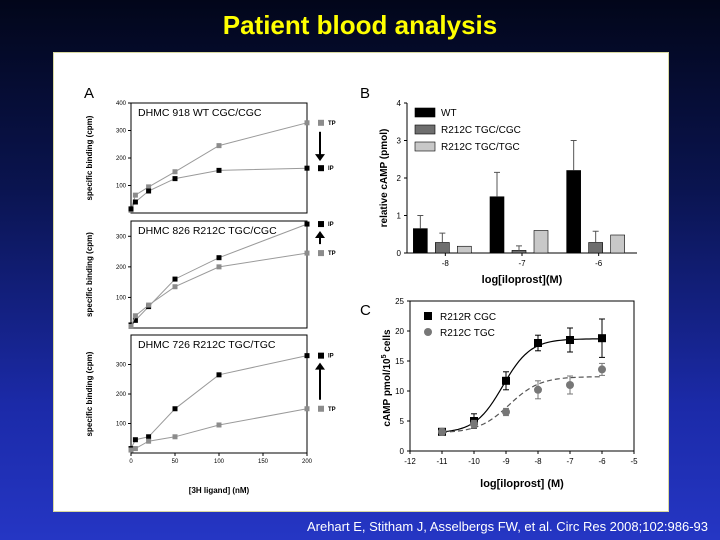 The width and height of the screenshot is (720, 540). What do you see at coordinates (474, 461) in the screenshot?
I see `panel-c-xtick-label: -10` at bounding box center [474, 461].